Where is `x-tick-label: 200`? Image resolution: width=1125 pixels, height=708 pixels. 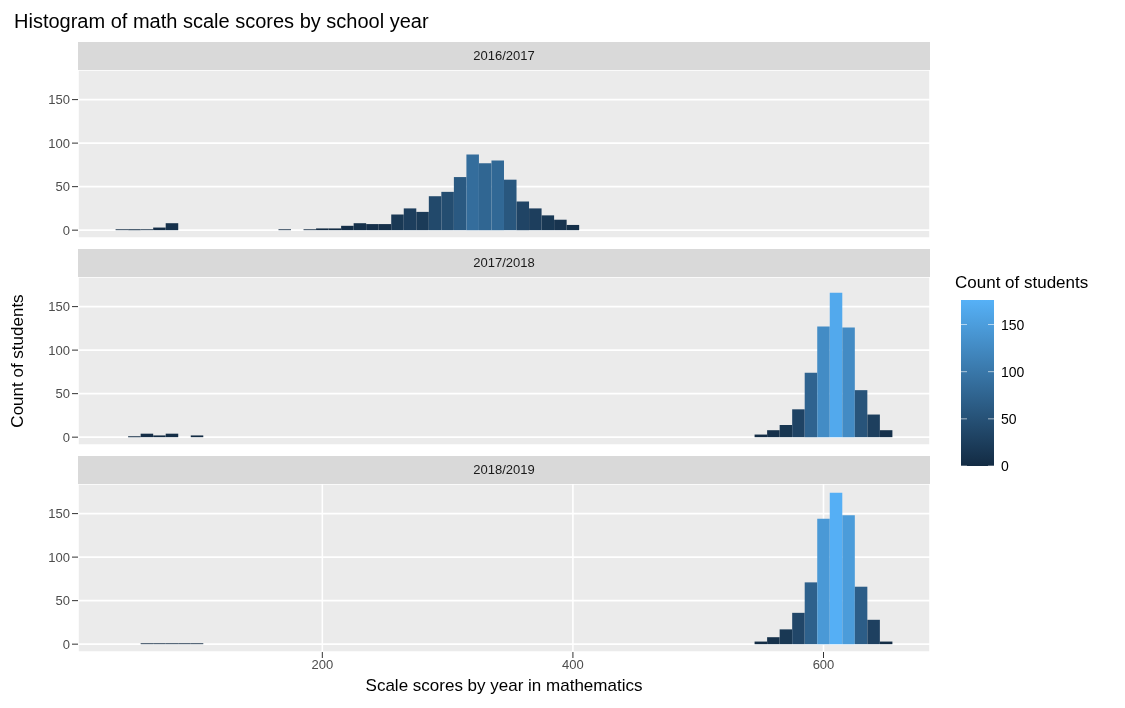
x-tick-label: 200 is located at coordinates (322, 665).